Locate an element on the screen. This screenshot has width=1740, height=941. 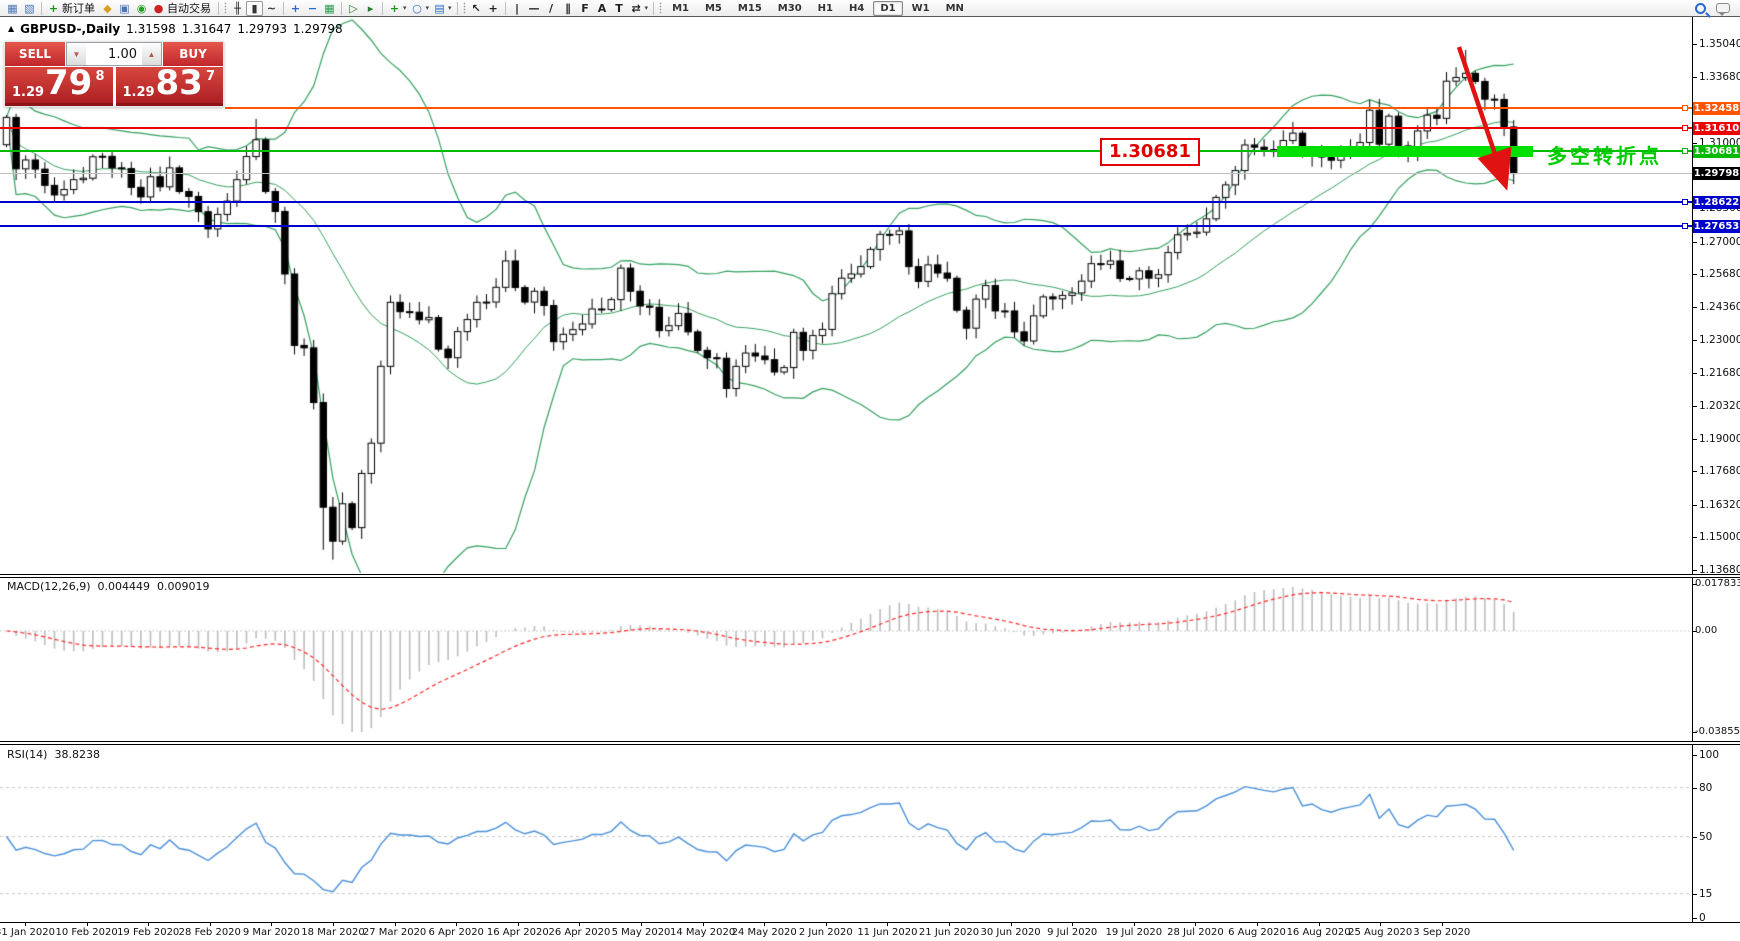
date-label: 19 Feb 2020 is located at coordinates (148, 932).